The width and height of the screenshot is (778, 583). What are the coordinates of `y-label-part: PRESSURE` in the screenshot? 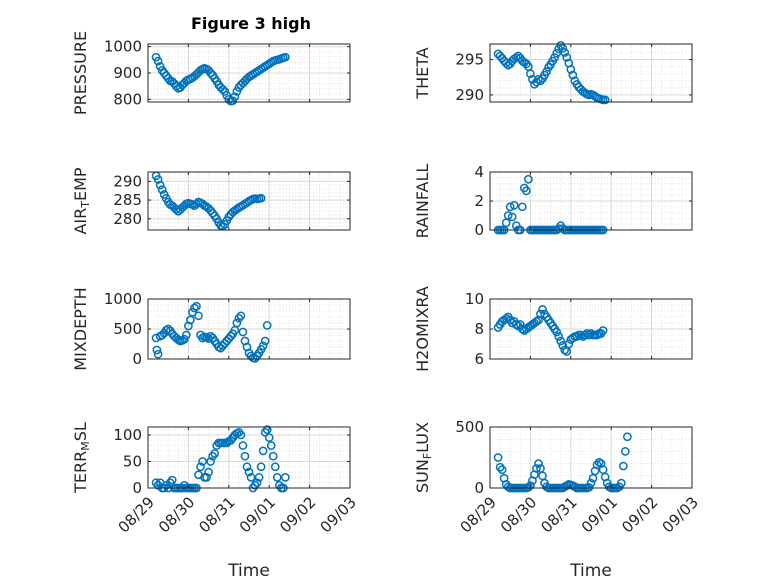 It's located at (80, 73).